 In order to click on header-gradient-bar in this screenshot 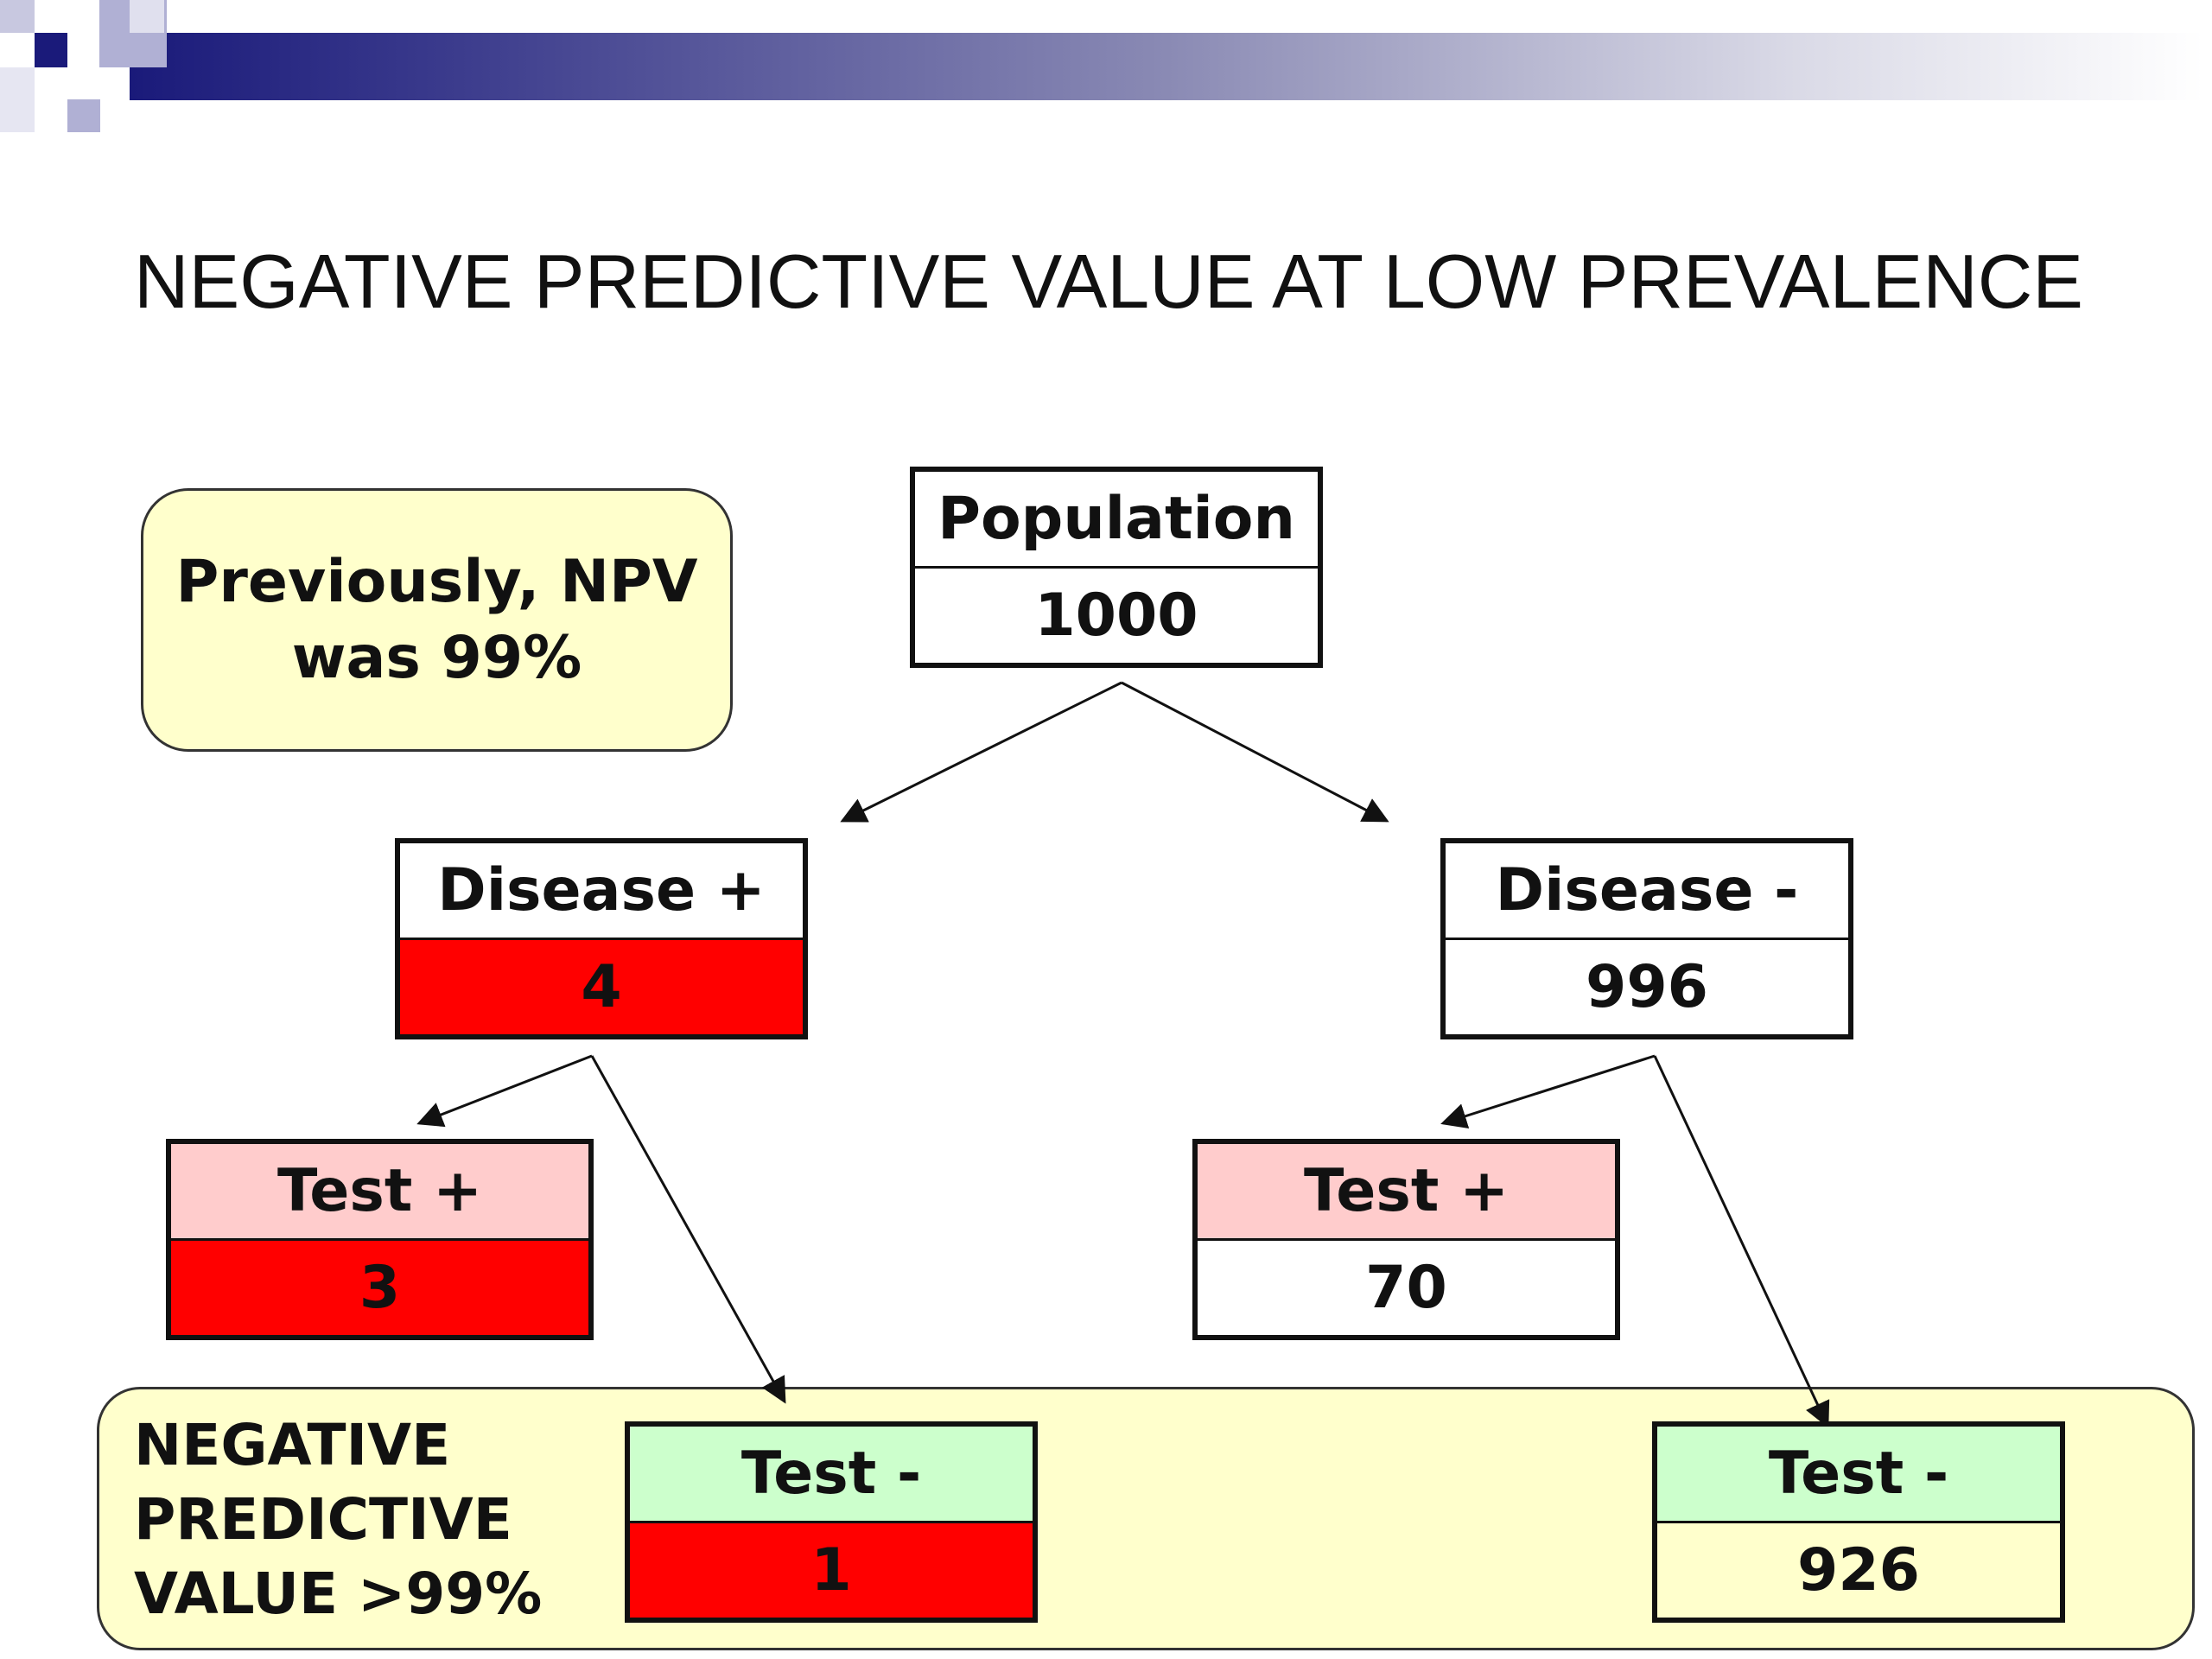, I will do `click(1166, 66)`.